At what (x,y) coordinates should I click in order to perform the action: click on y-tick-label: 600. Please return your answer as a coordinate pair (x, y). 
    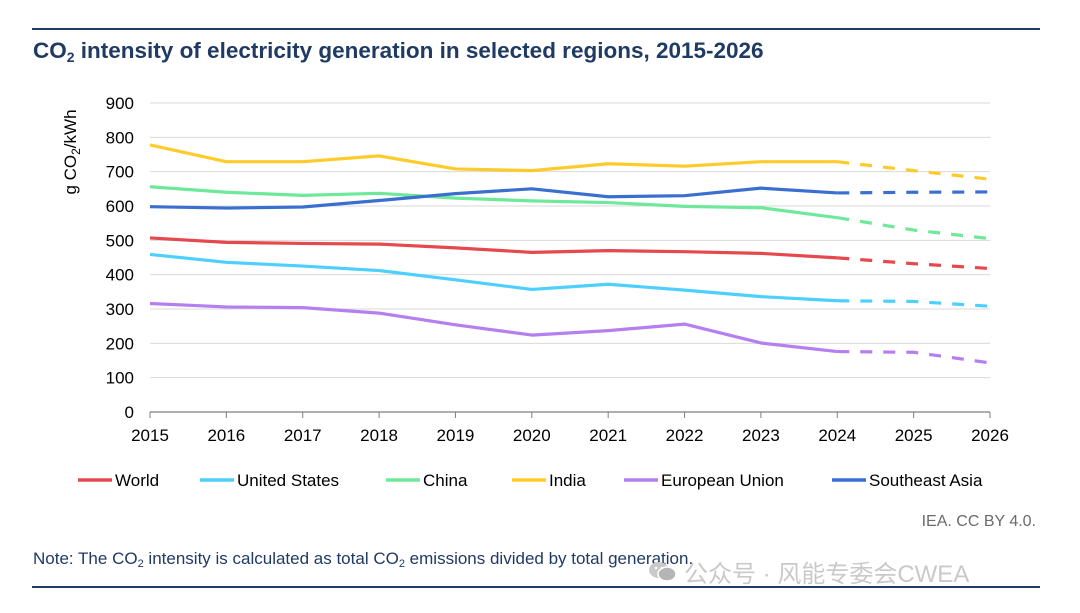
    Looking at the image, I should click on (120, 206).